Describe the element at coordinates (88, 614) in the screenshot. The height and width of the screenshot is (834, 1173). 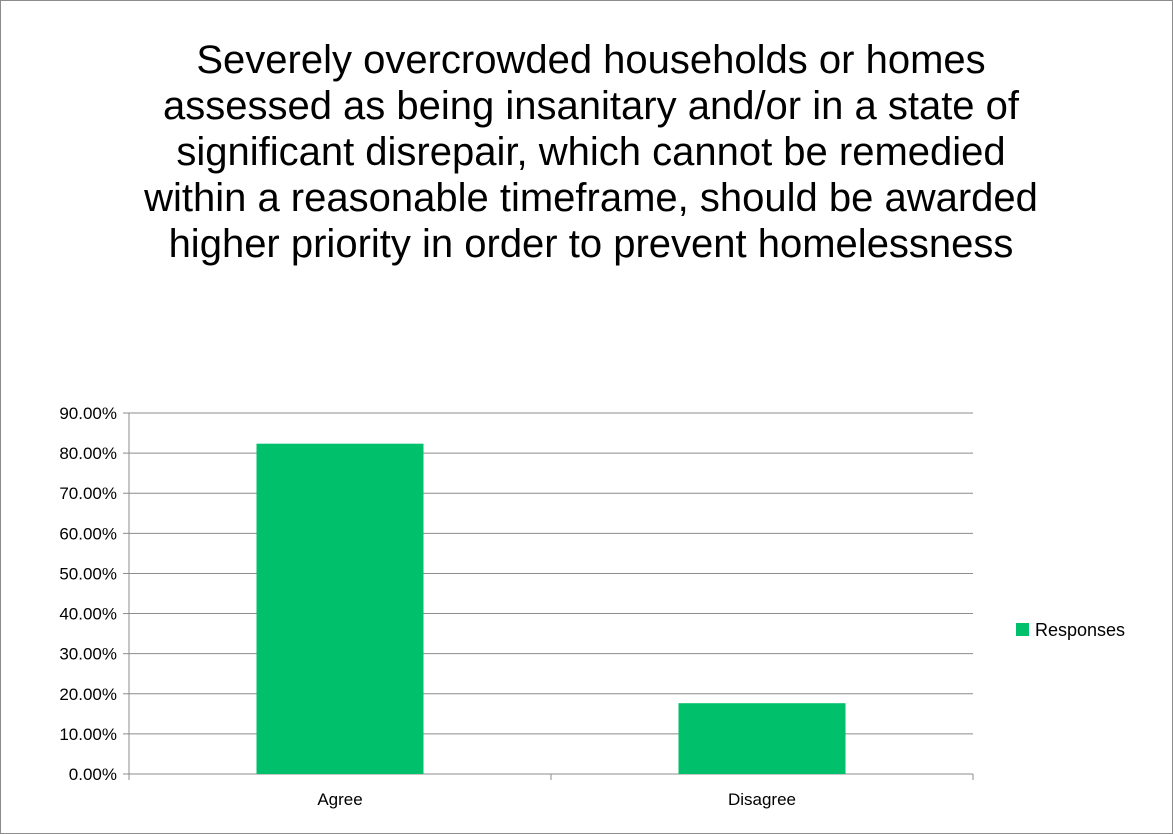
I see `y-tick-label: 40.00%` at that location.